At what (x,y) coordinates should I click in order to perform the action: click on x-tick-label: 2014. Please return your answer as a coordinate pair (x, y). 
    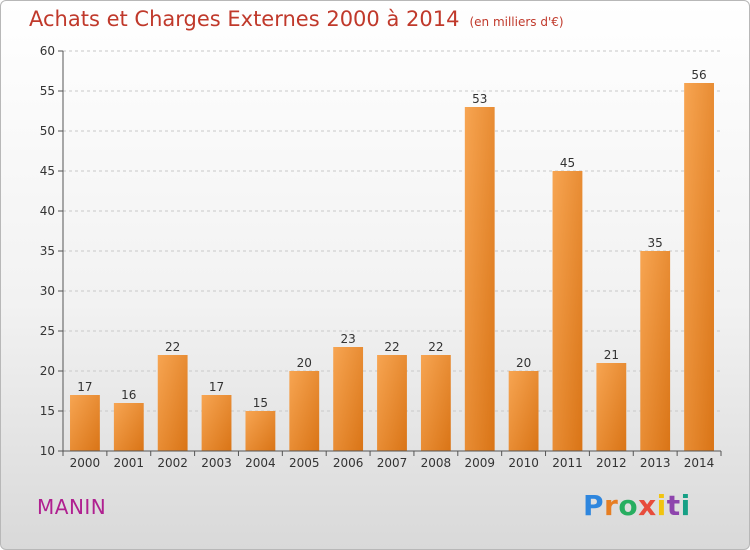
    Looking at the image, I should click on (699, 463).